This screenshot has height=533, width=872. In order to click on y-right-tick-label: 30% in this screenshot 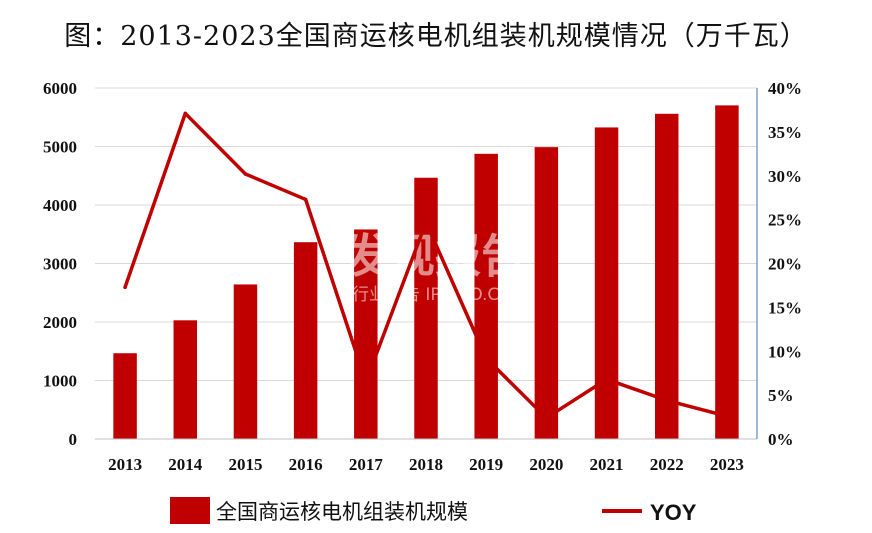, I will do `click(785, 176)`.